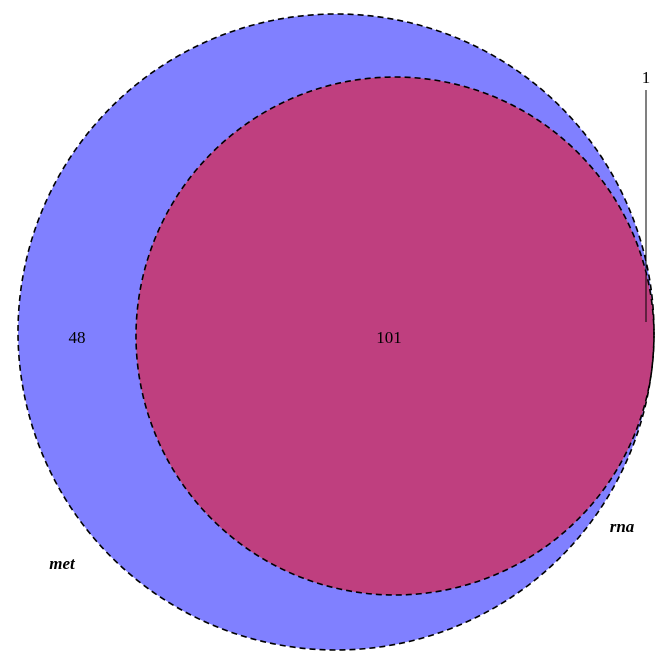 Image resolution: width=672 pixels, height=672 pixels. What do you see at coordinates (77, 337) in the screenshot?
I see `met-only-count: 48` at bounding box center [77, 337].